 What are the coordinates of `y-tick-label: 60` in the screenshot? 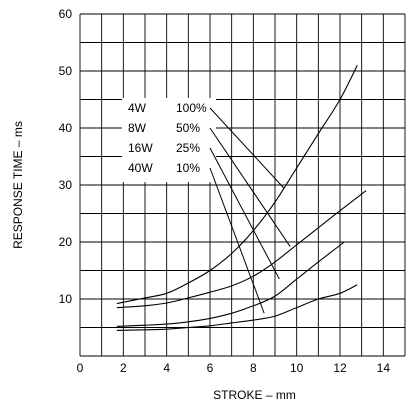 It's located at (66, 14).